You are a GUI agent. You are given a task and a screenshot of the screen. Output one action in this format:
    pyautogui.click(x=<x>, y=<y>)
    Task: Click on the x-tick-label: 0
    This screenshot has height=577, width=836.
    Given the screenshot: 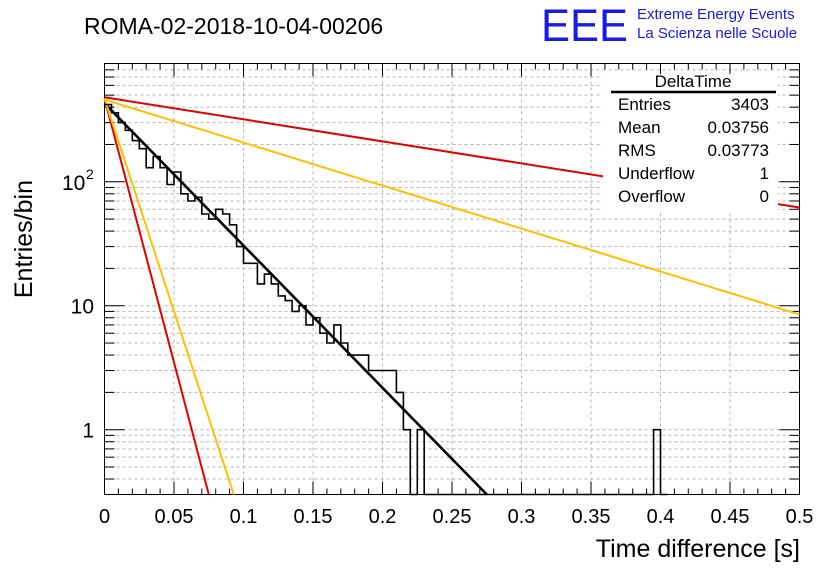 What is the action you would take?
    pyautogui.click(x=104, y=517)
    